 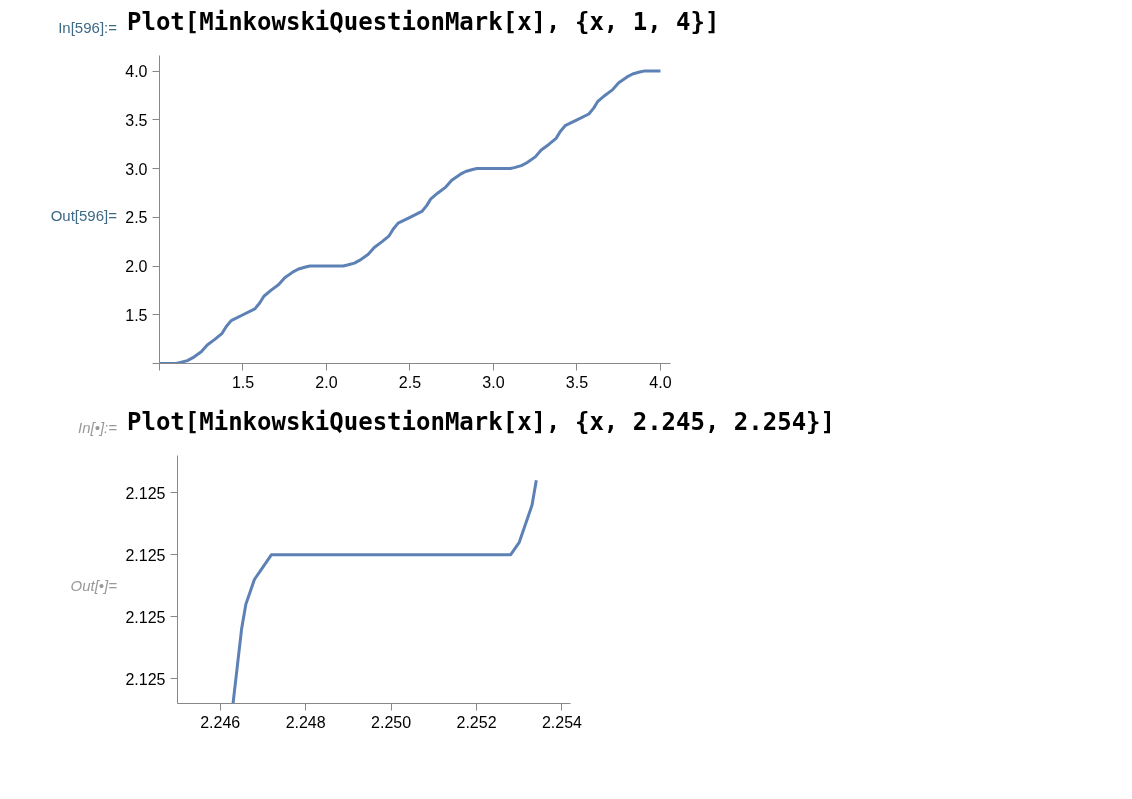 What do you see at coordinates (476, 722) in the screenshot?
I see `x-tick-label: 2.252` at bounding box center [476, 722].